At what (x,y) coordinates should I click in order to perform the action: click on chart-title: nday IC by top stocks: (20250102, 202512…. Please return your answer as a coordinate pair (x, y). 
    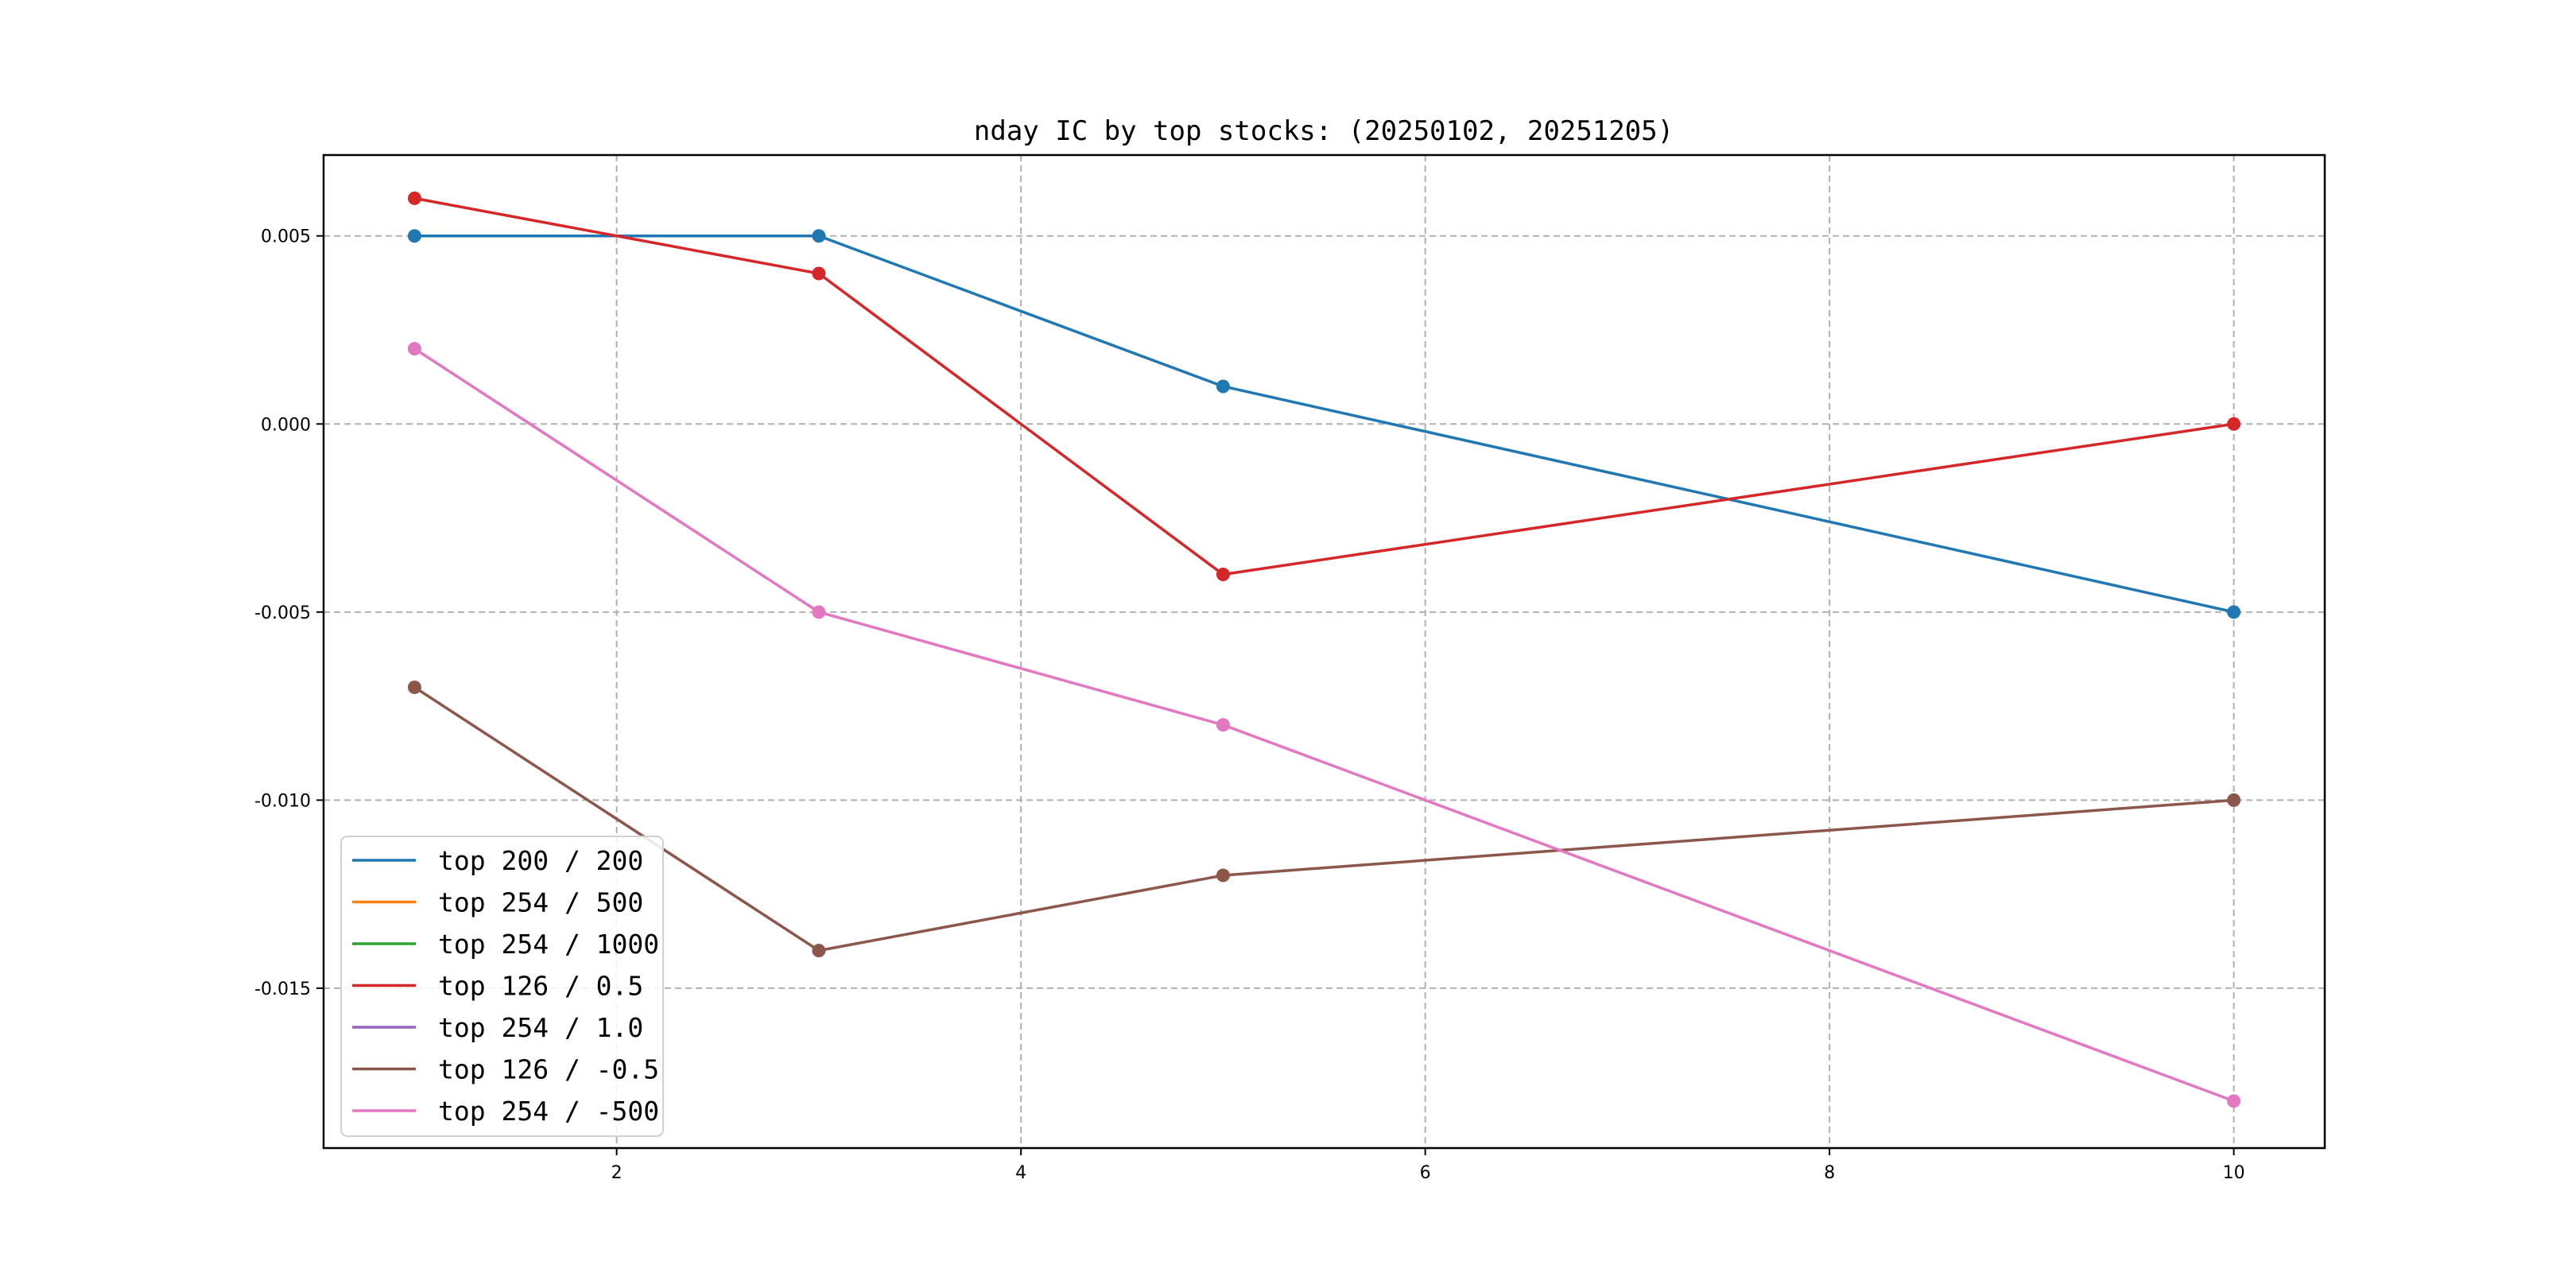
    Looking at the image, I should click on (1324, 131).